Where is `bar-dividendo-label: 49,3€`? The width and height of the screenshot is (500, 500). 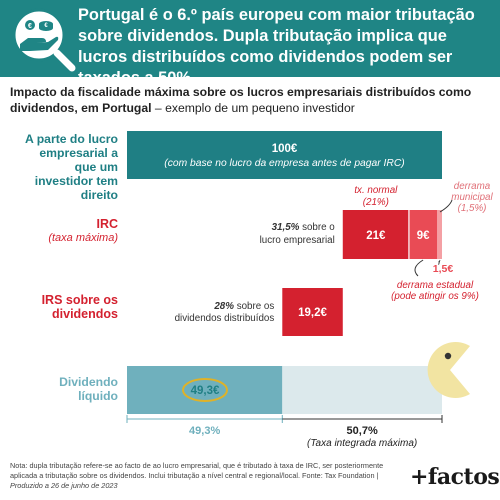 bar-dividendo-label: 49,3€ is located at coordinates (205, 391).